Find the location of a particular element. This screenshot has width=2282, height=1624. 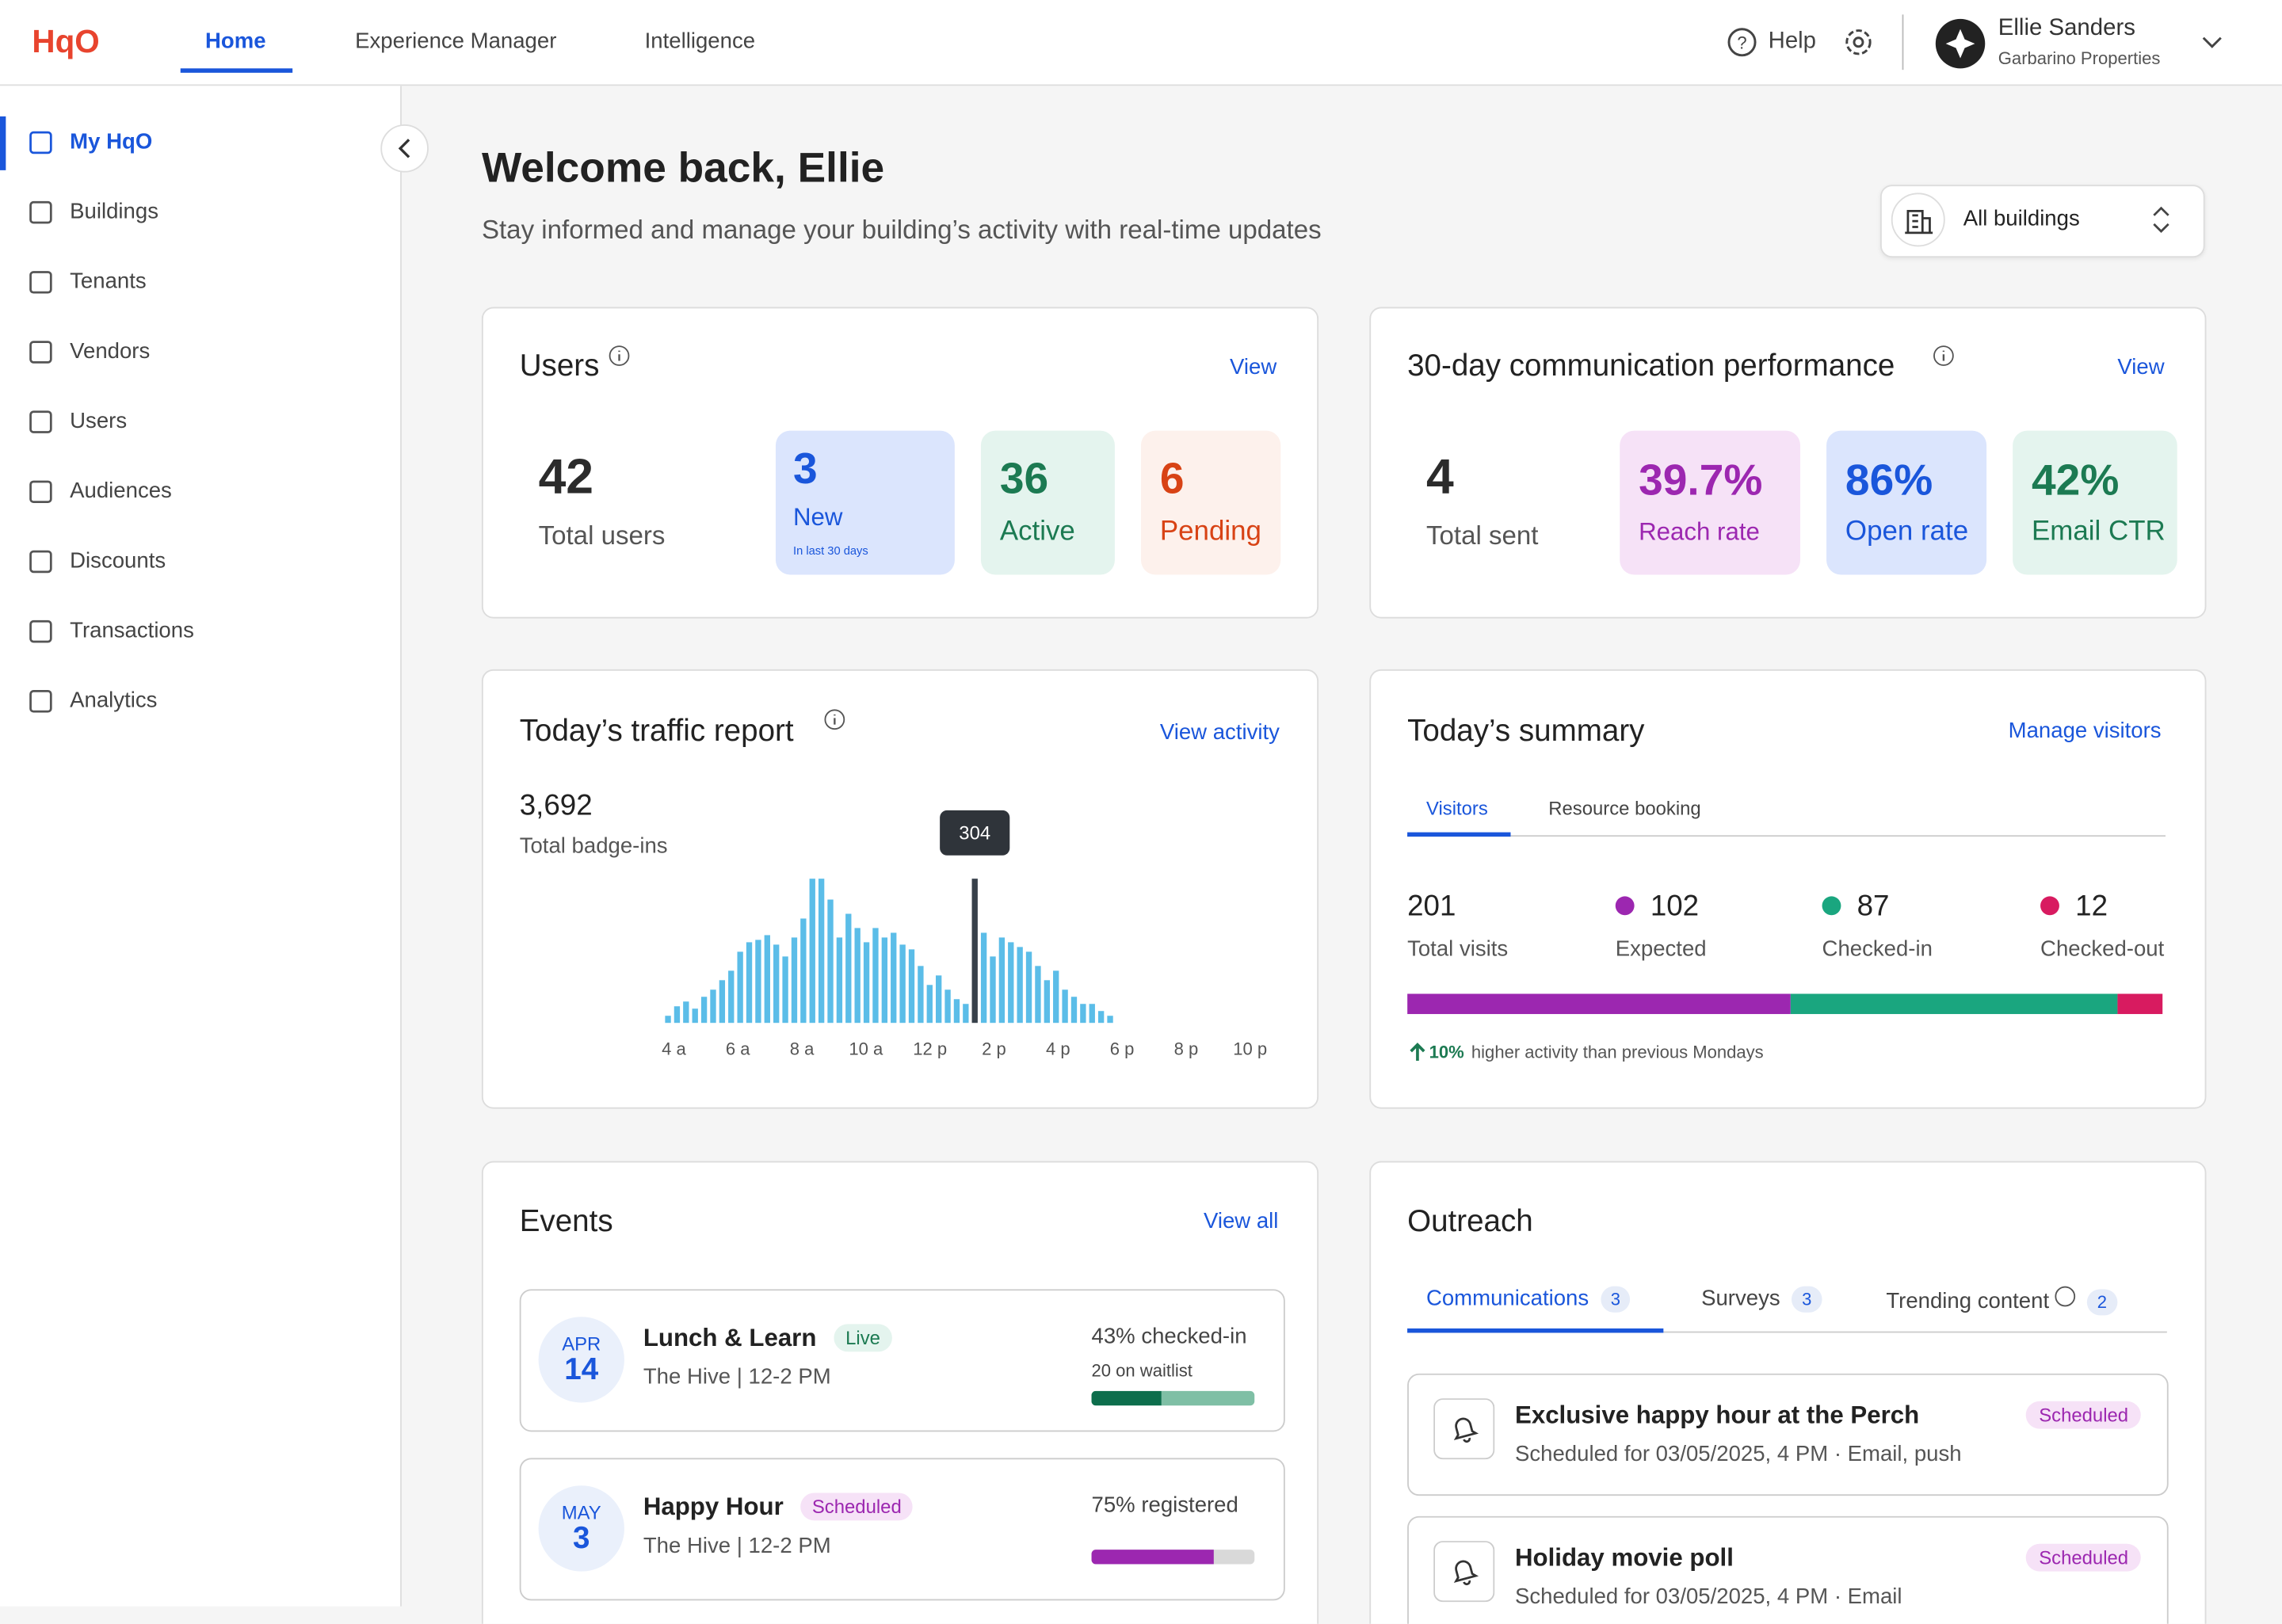

tab: Communications 3 is located at coordinates (1528, 1299).